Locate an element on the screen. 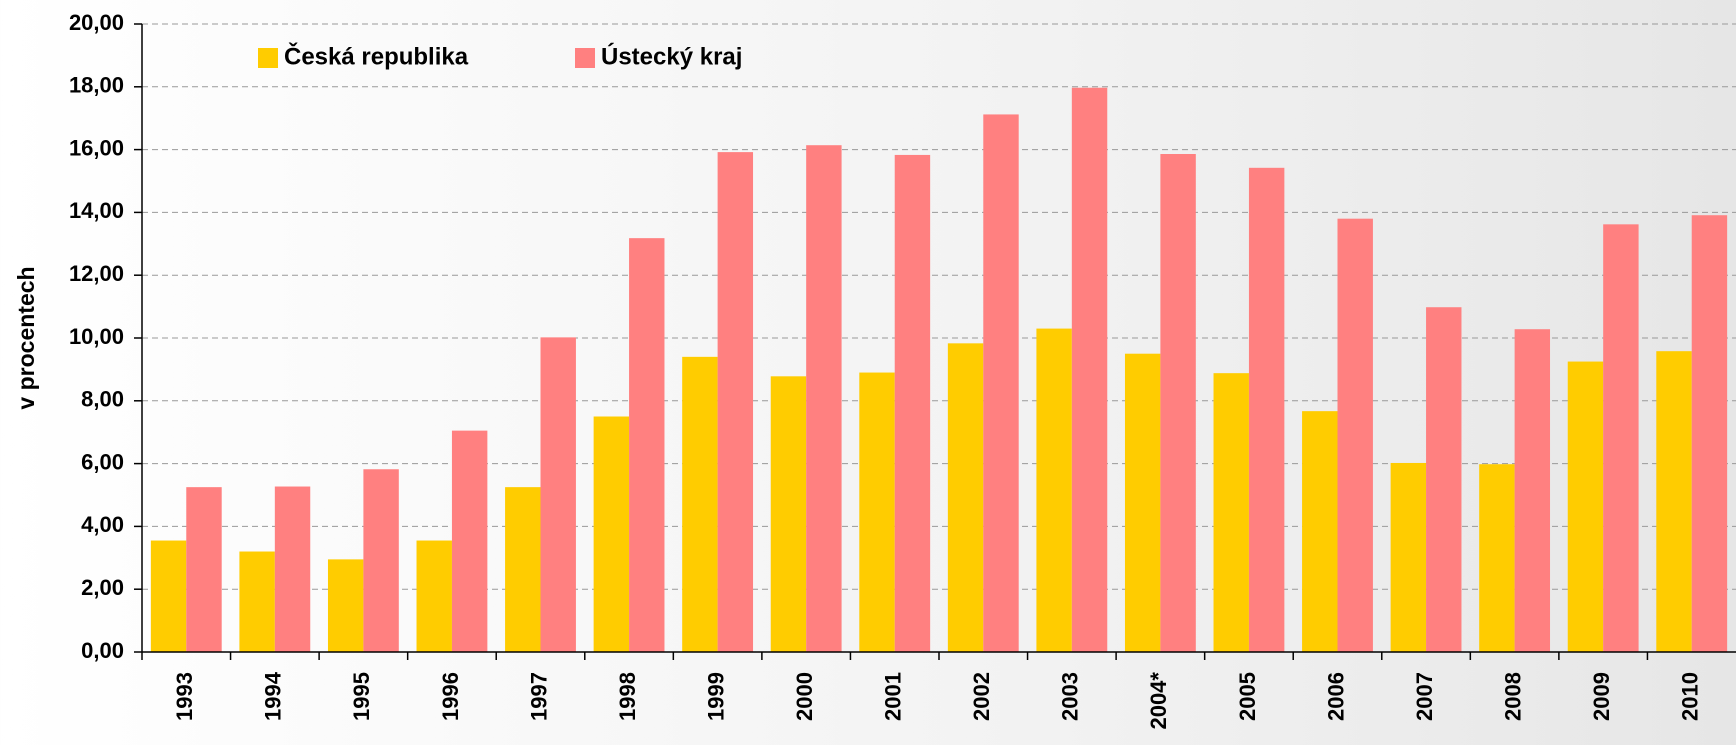 The width and height of the screenshot is (1736, 745). x-tick-label: 2005 is located at coordinates (1247, 696).